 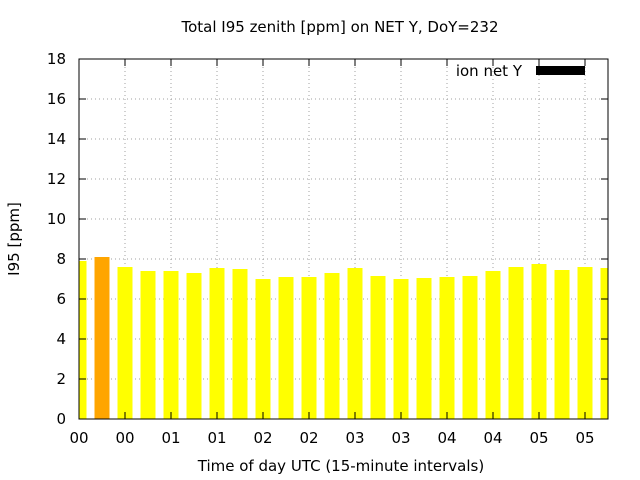 I want to click on legend: ion net Y, so click(x=520, y=71).